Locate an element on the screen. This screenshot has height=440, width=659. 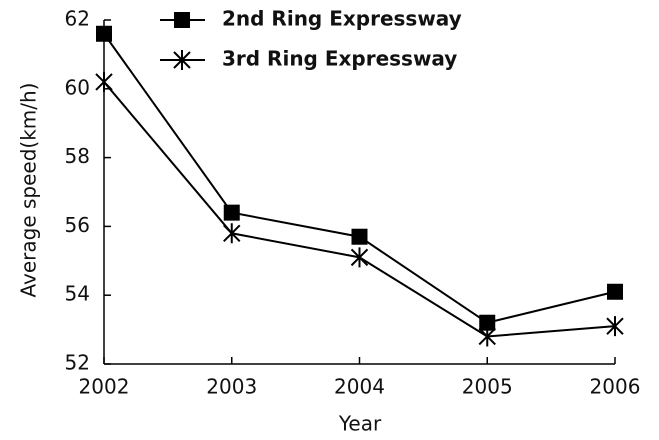
x-tick-label: 2006 is located at coordinates (615, 387).